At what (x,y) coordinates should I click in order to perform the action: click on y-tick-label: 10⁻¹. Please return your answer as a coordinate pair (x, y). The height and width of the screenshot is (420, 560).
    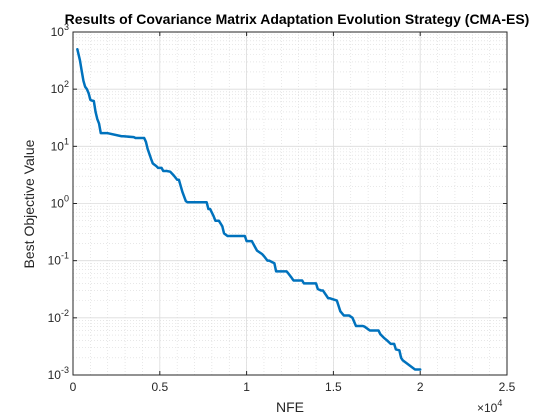
    Looking at the image, I should click on (58, 259).